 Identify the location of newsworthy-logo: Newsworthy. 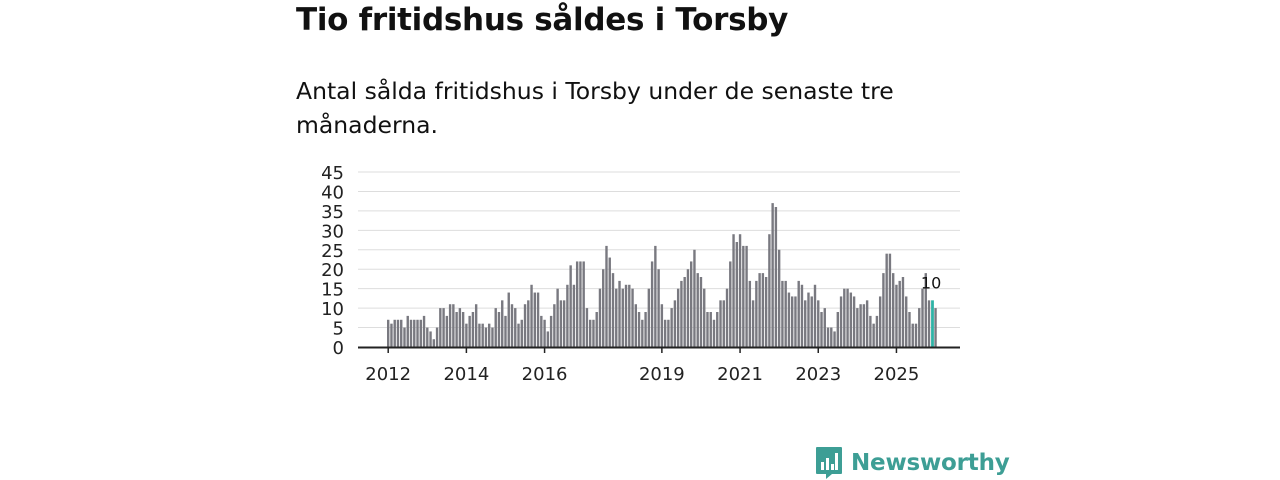
(912, 463).